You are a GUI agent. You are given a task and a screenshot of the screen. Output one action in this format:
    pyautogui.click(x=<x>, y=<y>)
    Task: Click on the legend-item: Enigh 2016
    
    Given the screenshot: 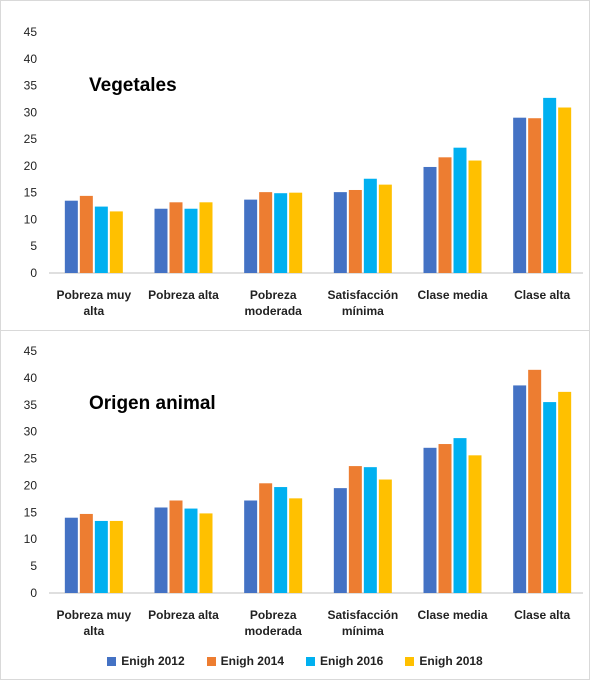 What is the action you would take?
    pyautogui.click(x=344, y=661)
    